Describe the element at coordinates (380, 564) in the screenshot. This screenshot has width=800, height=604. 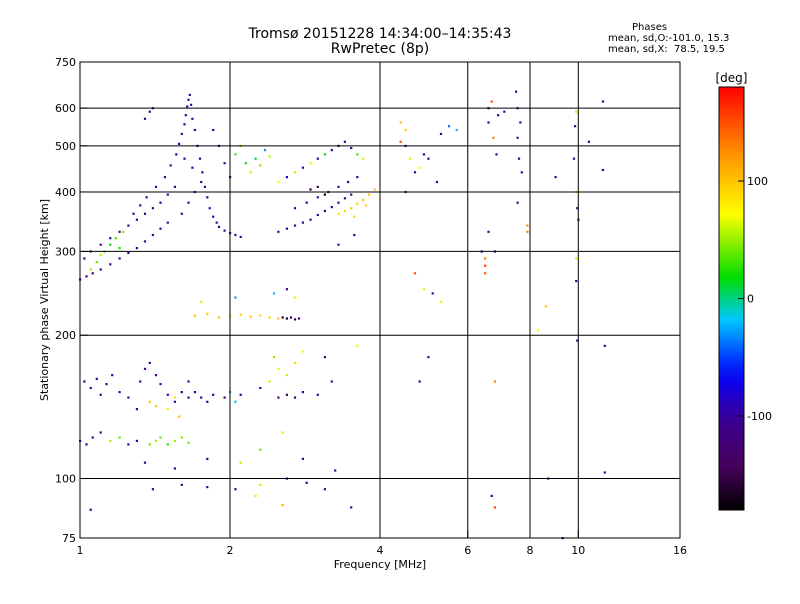
I see `x-axis-label: Frequency [MHz]` at that location.